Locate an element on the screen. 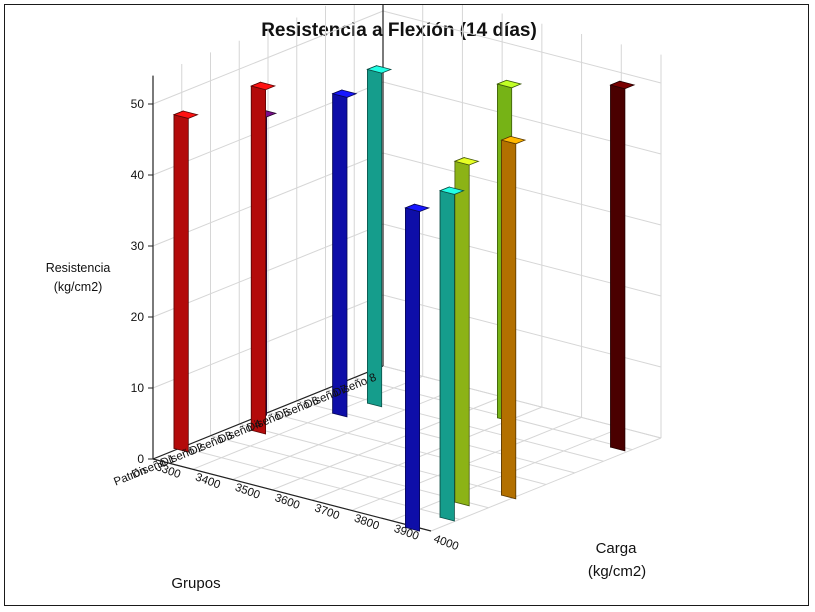 The image size is (815, 612). carga-axis-line is located at coordinates (292, 495).